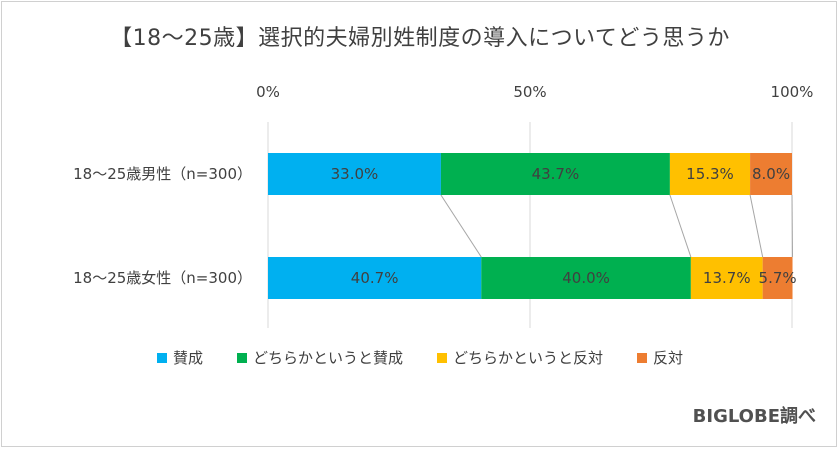 The image size is (840, 450). Describe the element at coordinates (162, 278) in the screenshot. I see `category-label: 18～25歳女性（n=300）` at that location.